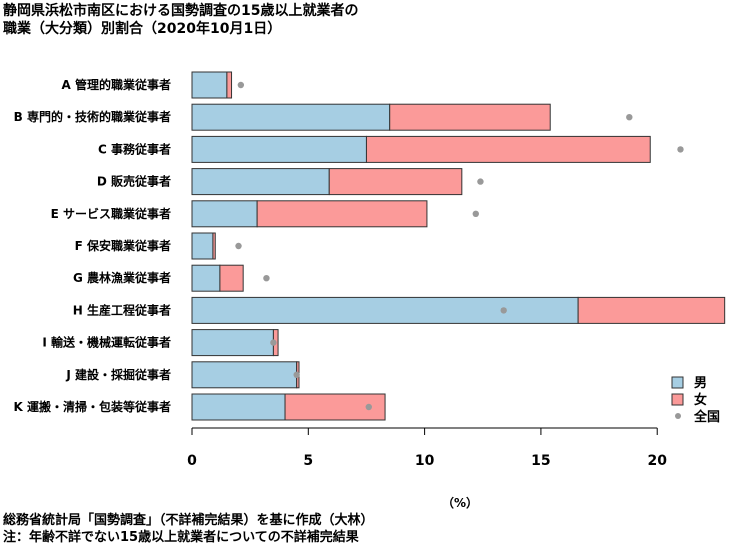 This screenshot has width=750, height=550. What do you see at coordinates (706, 417) in the screenshot?
I see `legend-label: 全国` at bounding box center [706, 417].